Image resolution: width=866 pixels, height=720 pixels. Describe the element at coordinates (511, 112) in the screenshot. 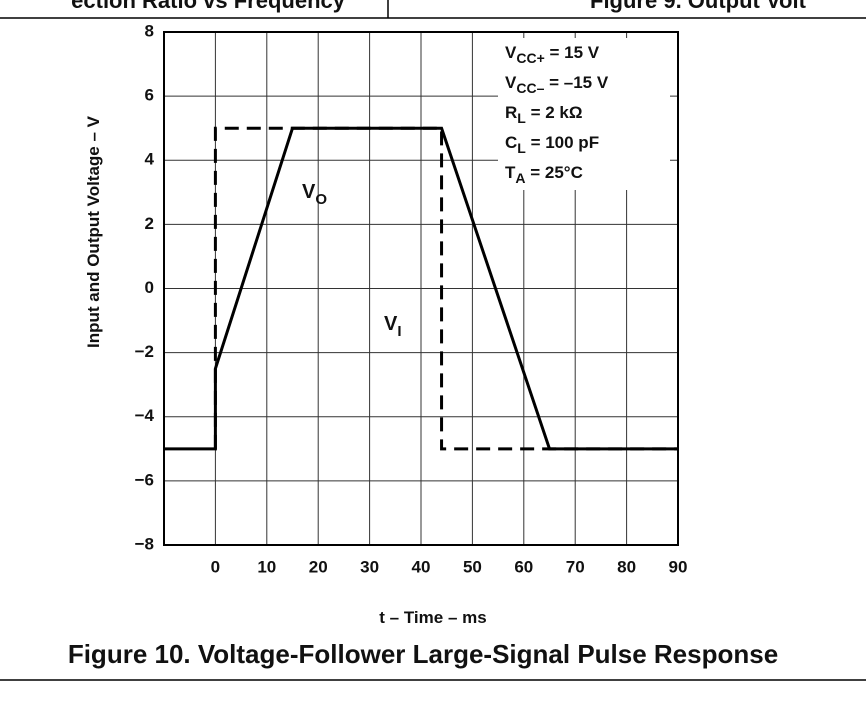

I see `condition-symbol: R` at that location.